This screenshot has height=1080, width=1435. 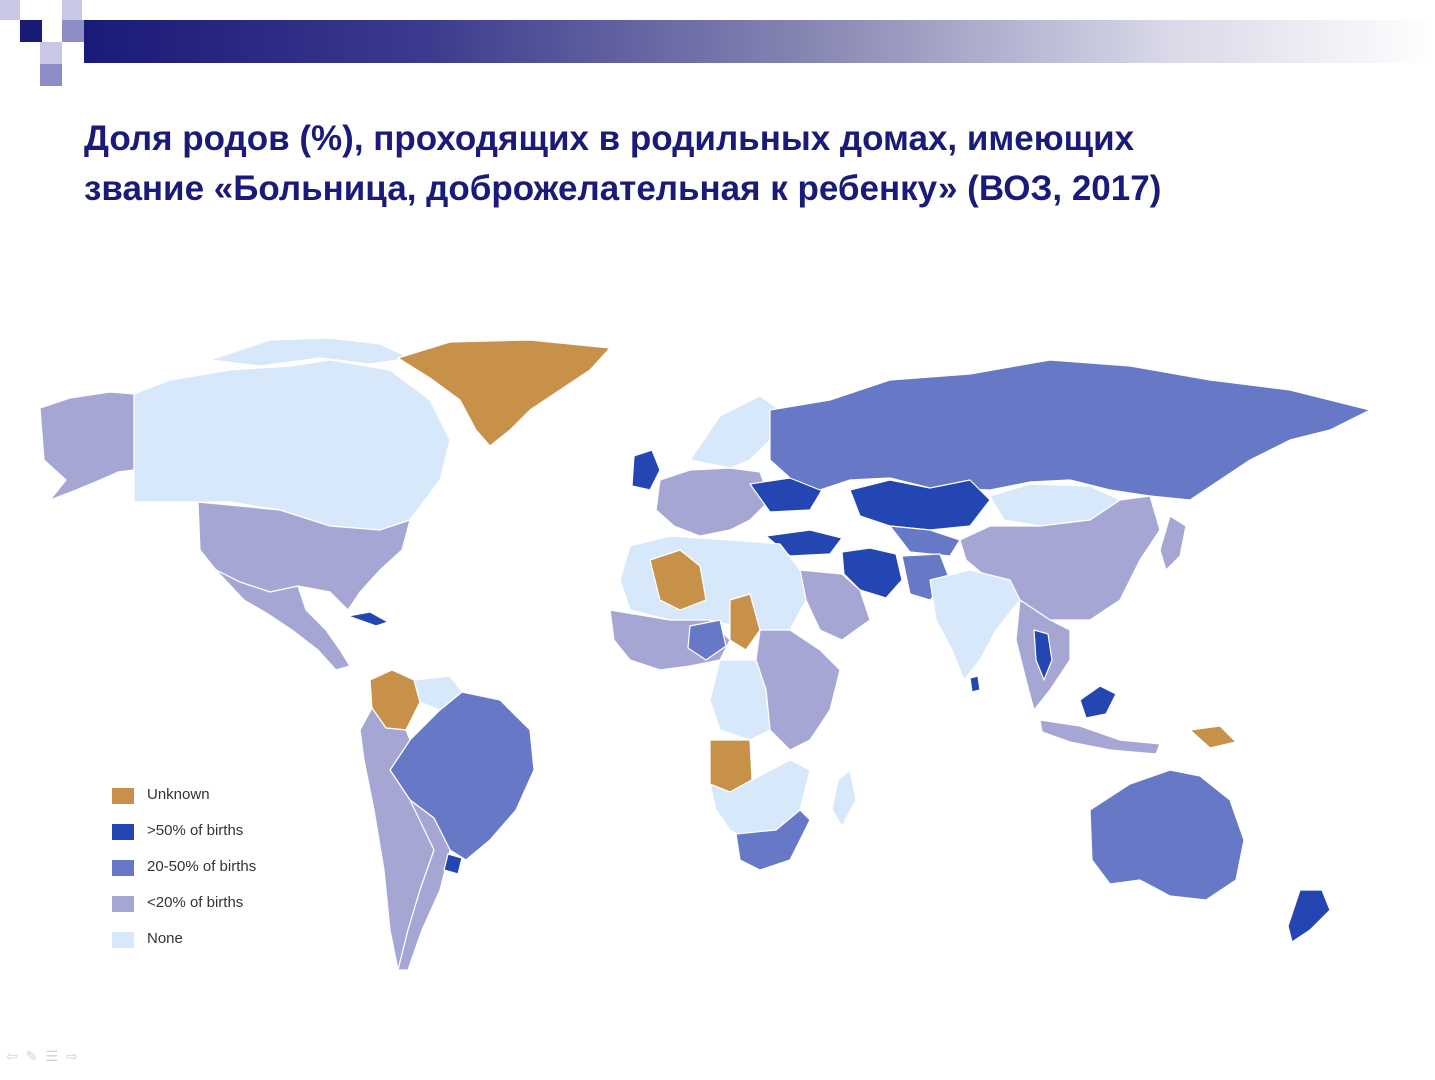 I want to click on region-uk, so click(x=646, y=470).